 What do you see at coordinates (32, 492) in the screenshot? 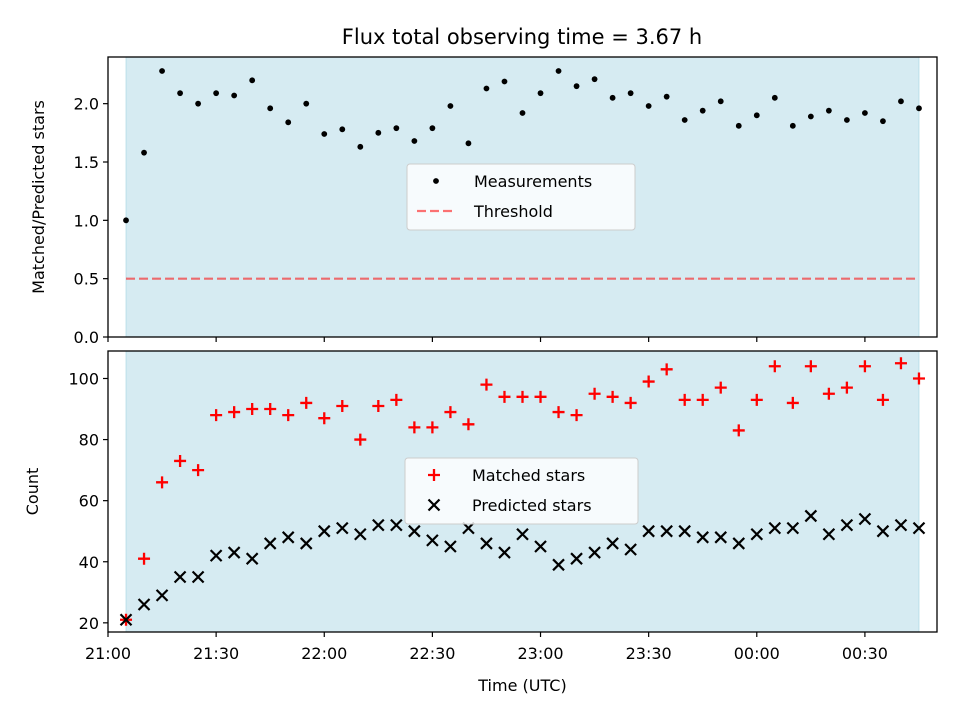
I see `y-axis-label: Count` at bounding box center [32, 492].